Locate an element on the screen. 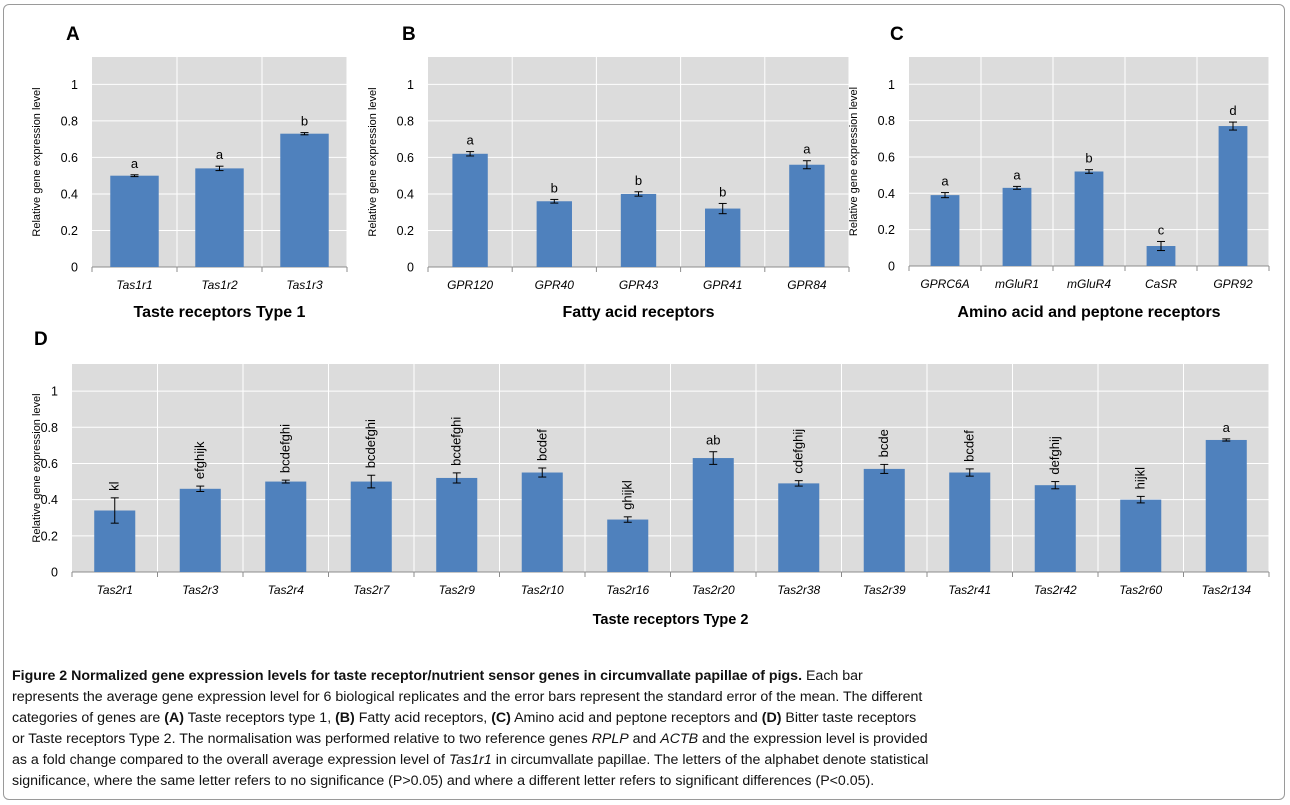  panel-letter: D is located at coordinates (41, 339).